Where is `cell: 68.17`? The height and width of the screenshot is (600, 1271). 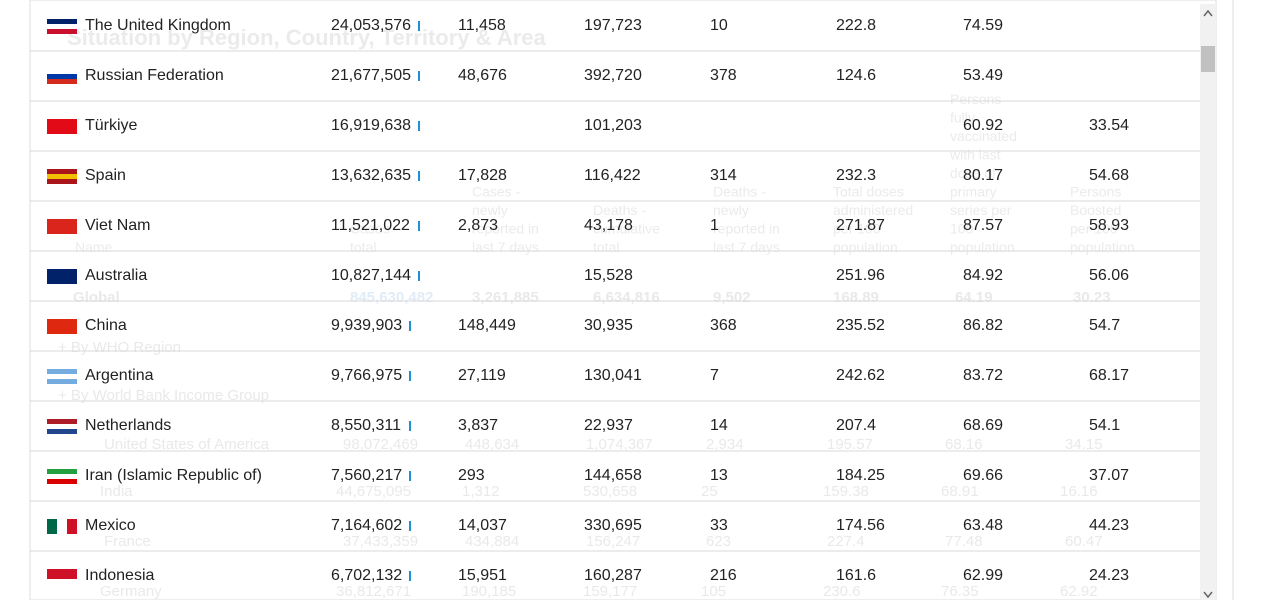 cell: 68.17 is located at coordinates (1109, 375).